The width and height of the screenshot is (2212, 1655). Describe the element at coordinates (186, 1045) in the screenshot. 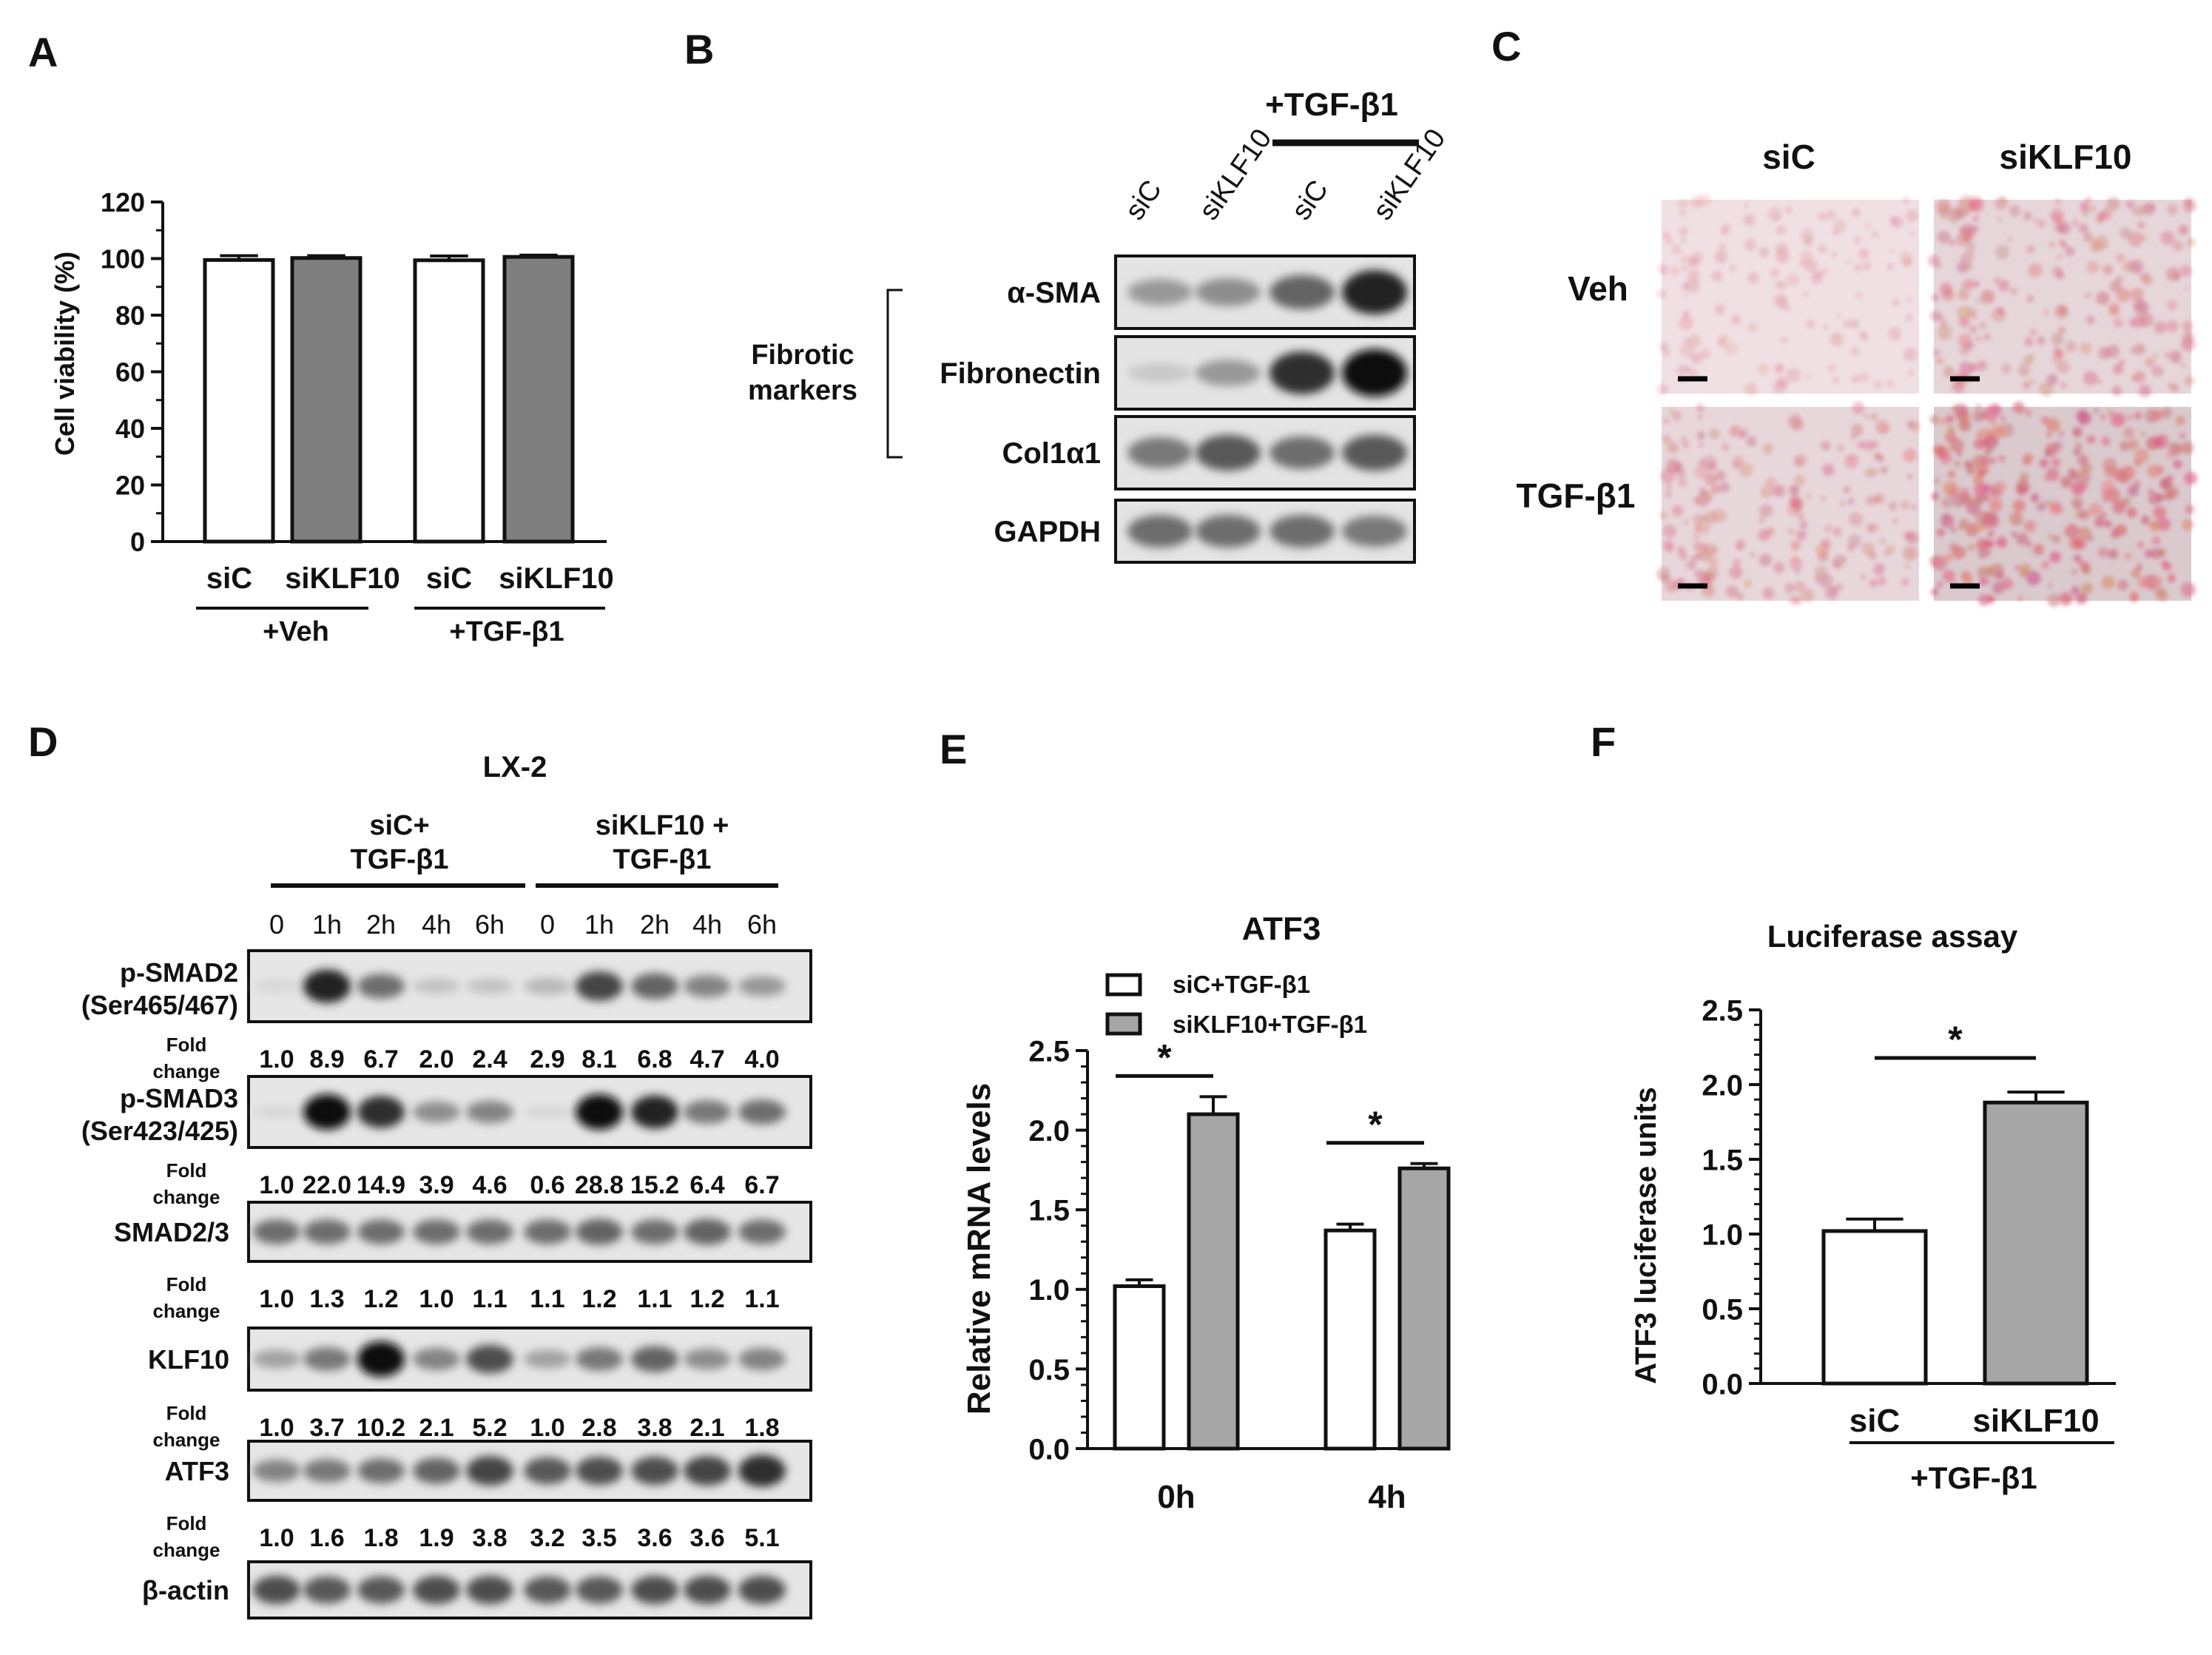

I see `panel-d-fold-label: Fold` at that location.